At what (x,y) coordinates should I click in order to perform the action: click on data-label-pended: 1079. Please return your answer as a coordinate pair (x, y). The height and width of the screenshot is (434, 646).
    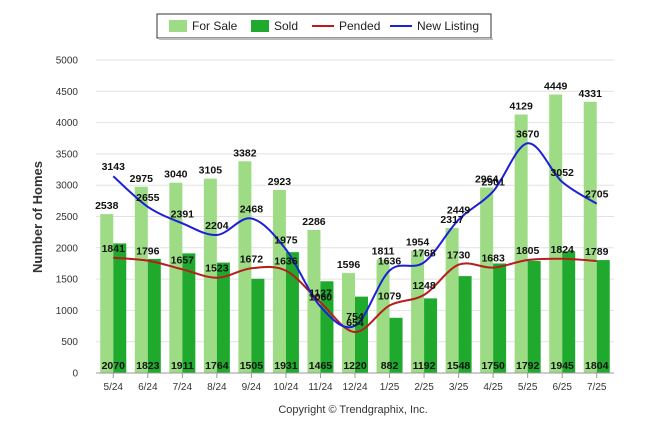
    Looking at the image, I should click on (390, 296).